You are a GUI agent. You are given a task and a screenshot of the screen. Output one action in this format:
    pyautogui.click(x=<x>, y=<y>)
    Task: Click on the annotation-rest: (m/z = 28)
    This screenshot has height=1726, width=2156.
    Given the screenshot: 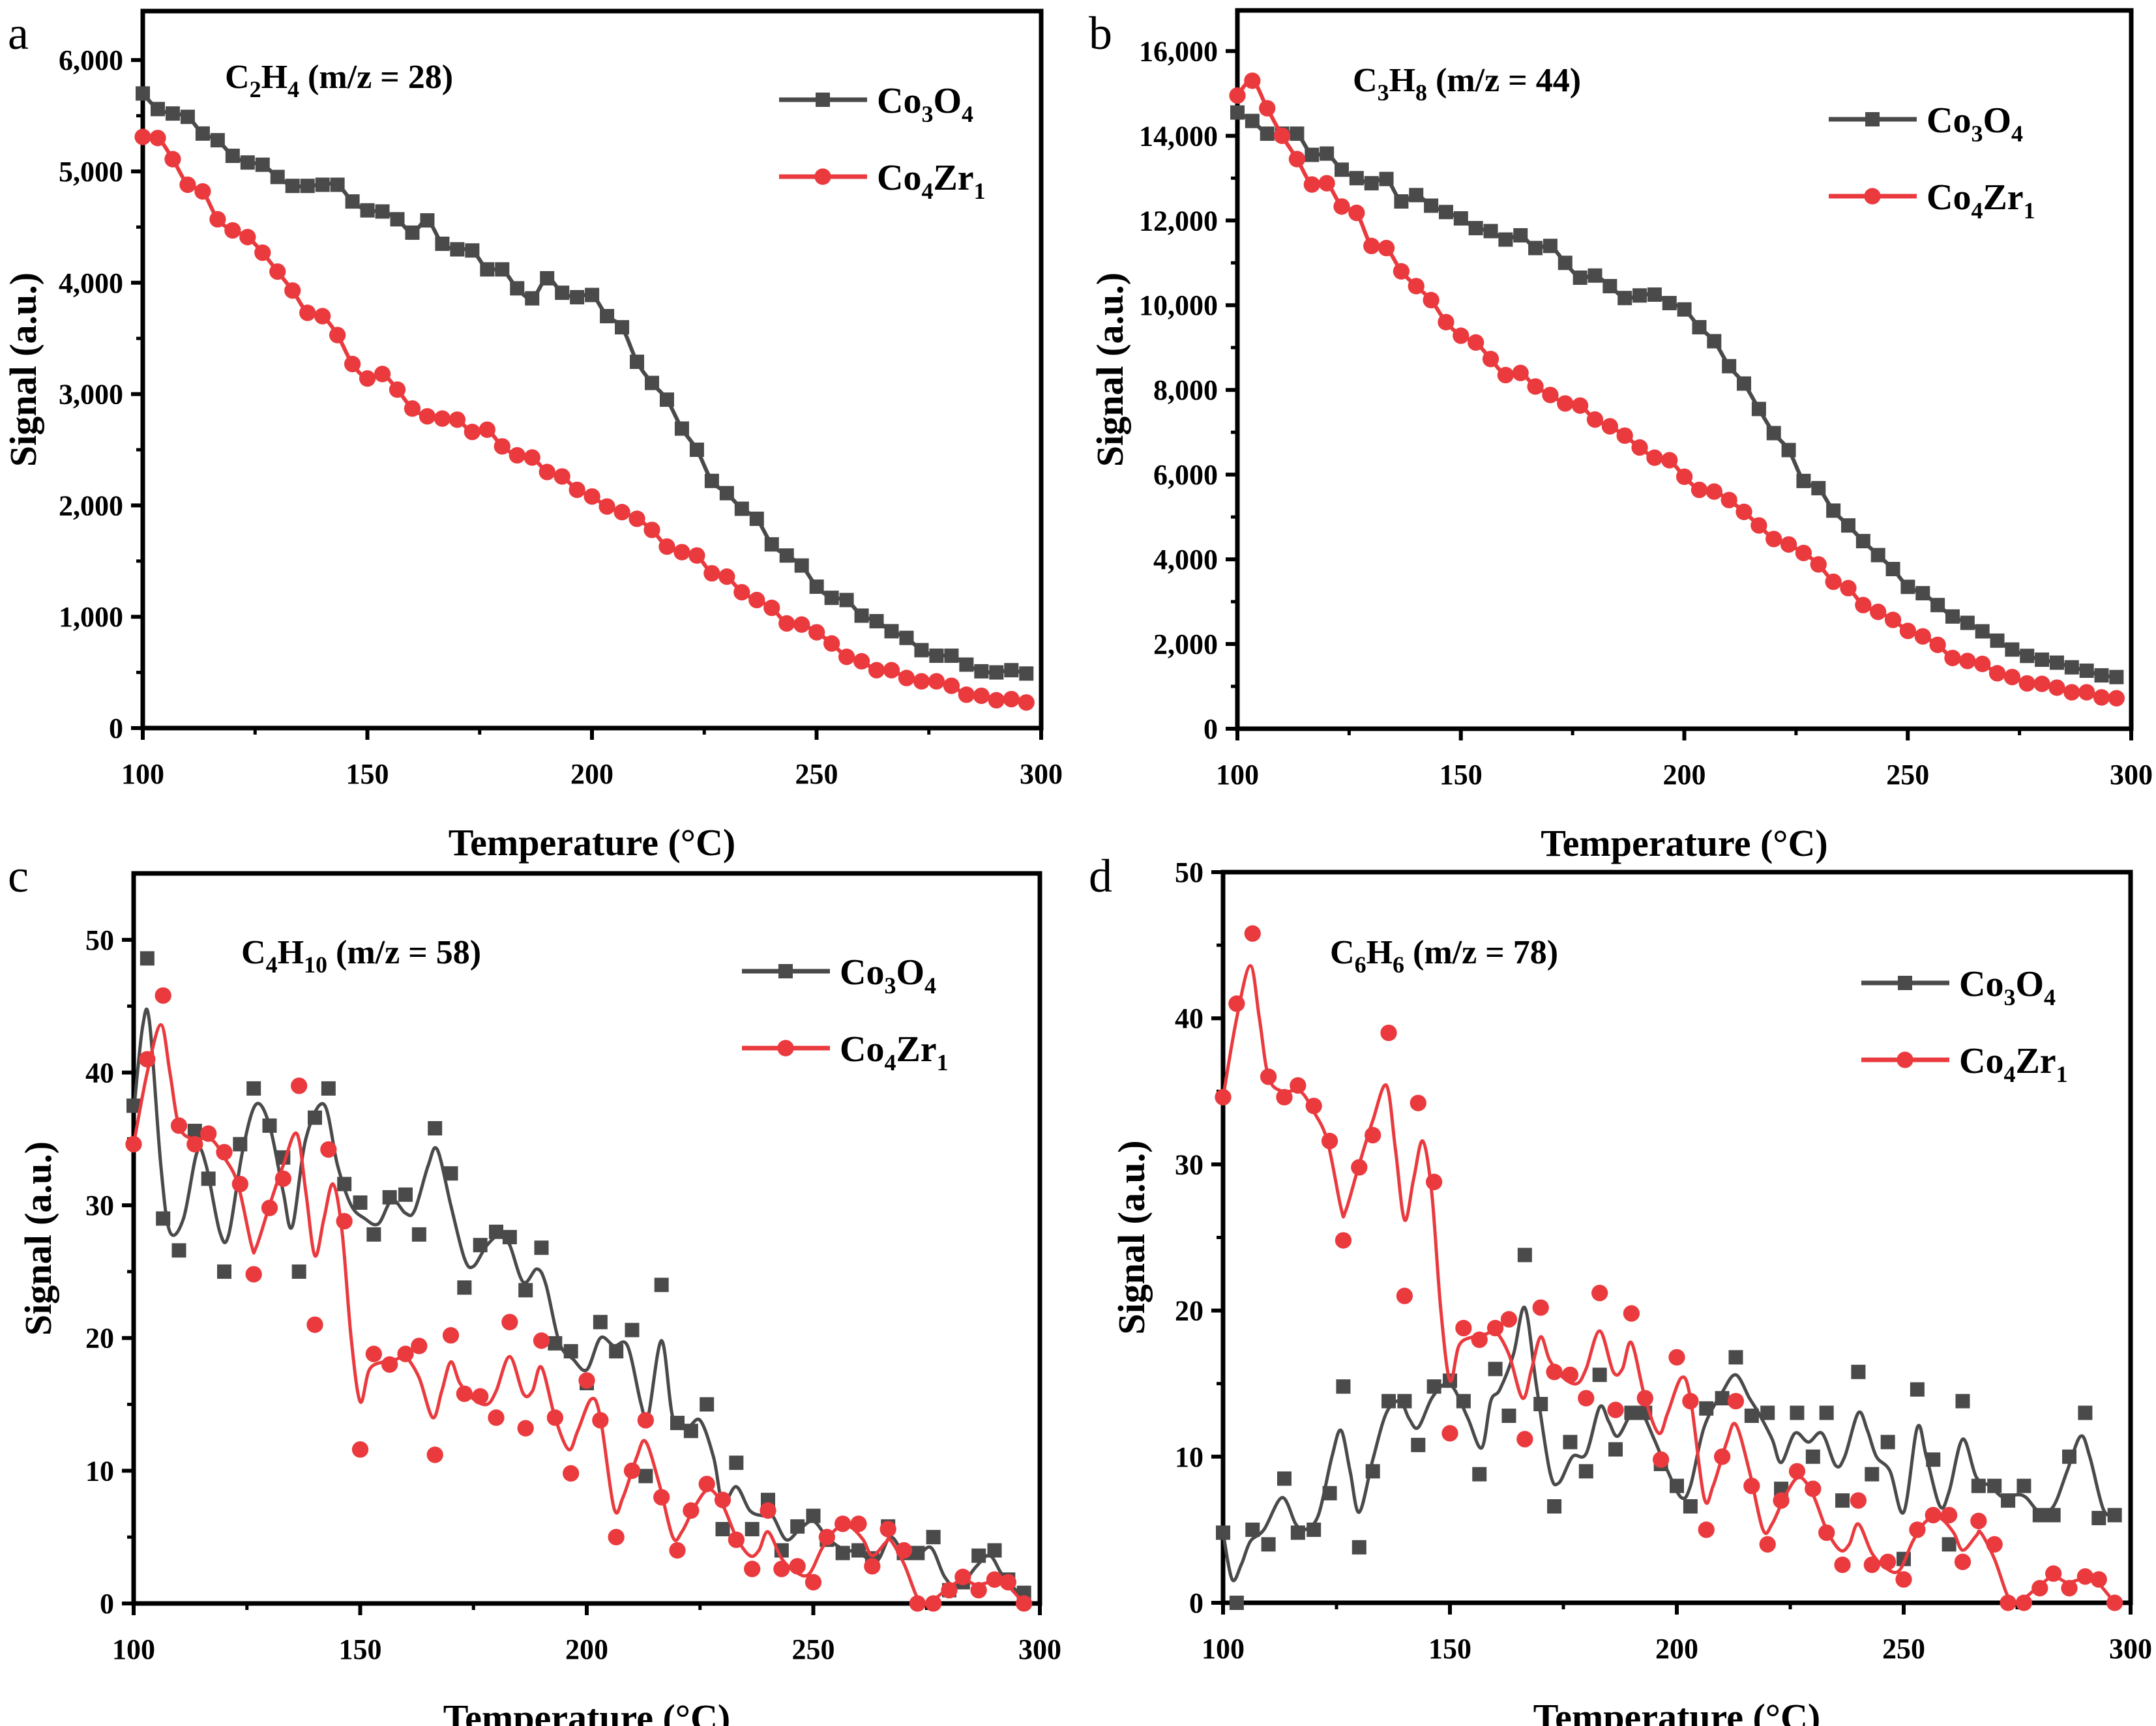 What is the action you would take?
    pyautogui.click(x=376, y=77)
    